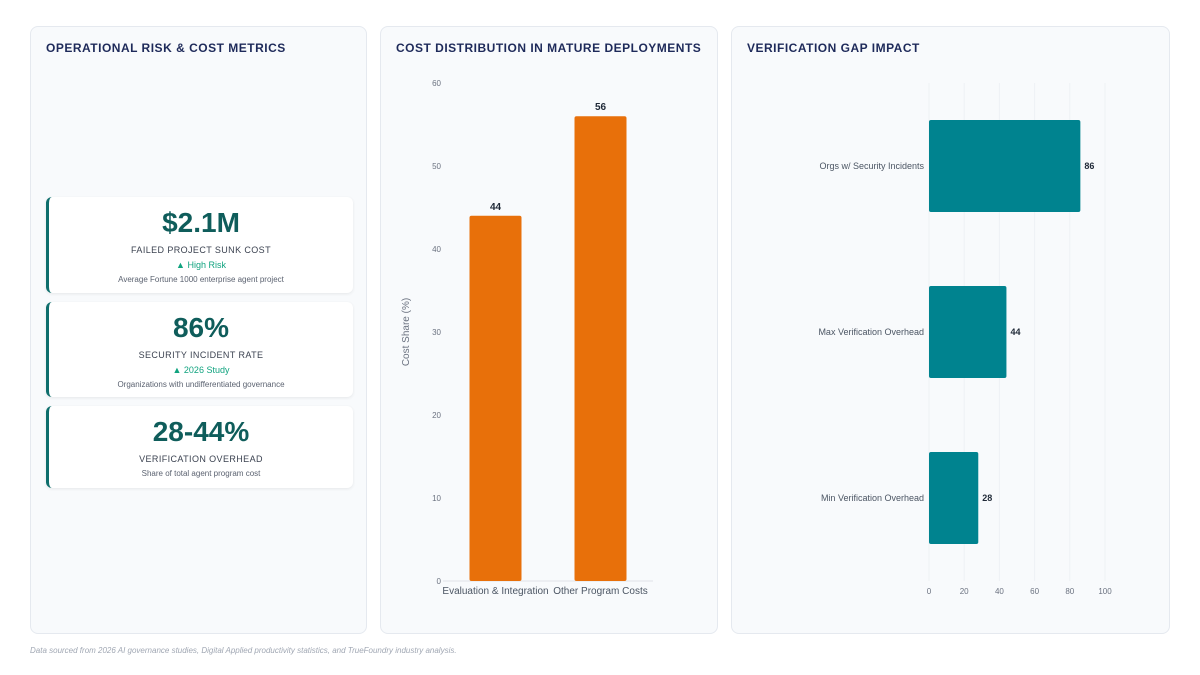  Describe the element at coordinates (1105, 591) in the screenshot. I see `x-tick-label: 100` at that location.